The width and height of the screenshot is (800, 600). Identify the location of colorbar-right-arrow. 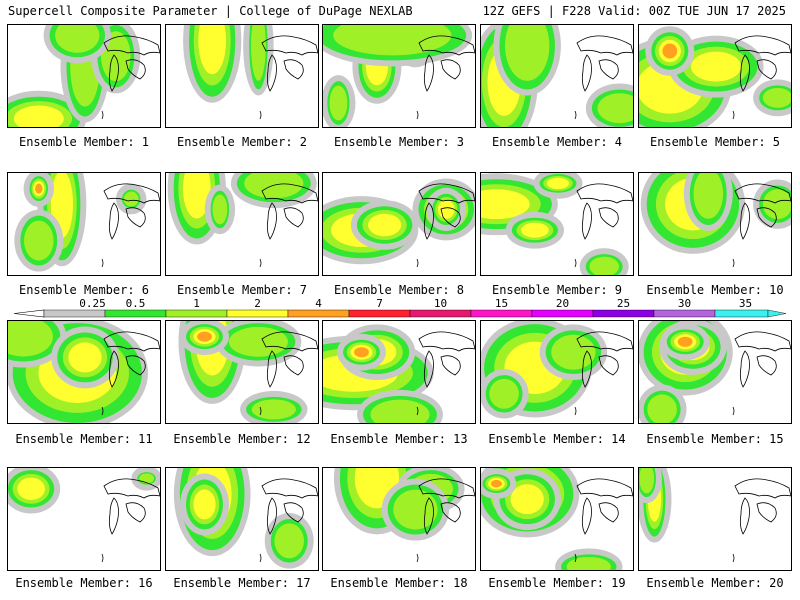
(777, 313).